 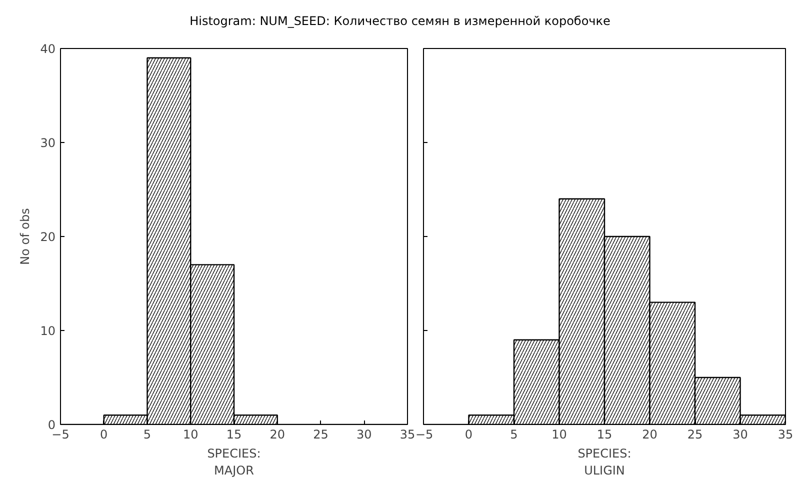 I want to click on y-tick-label: 10, so click(x=48, y=331).